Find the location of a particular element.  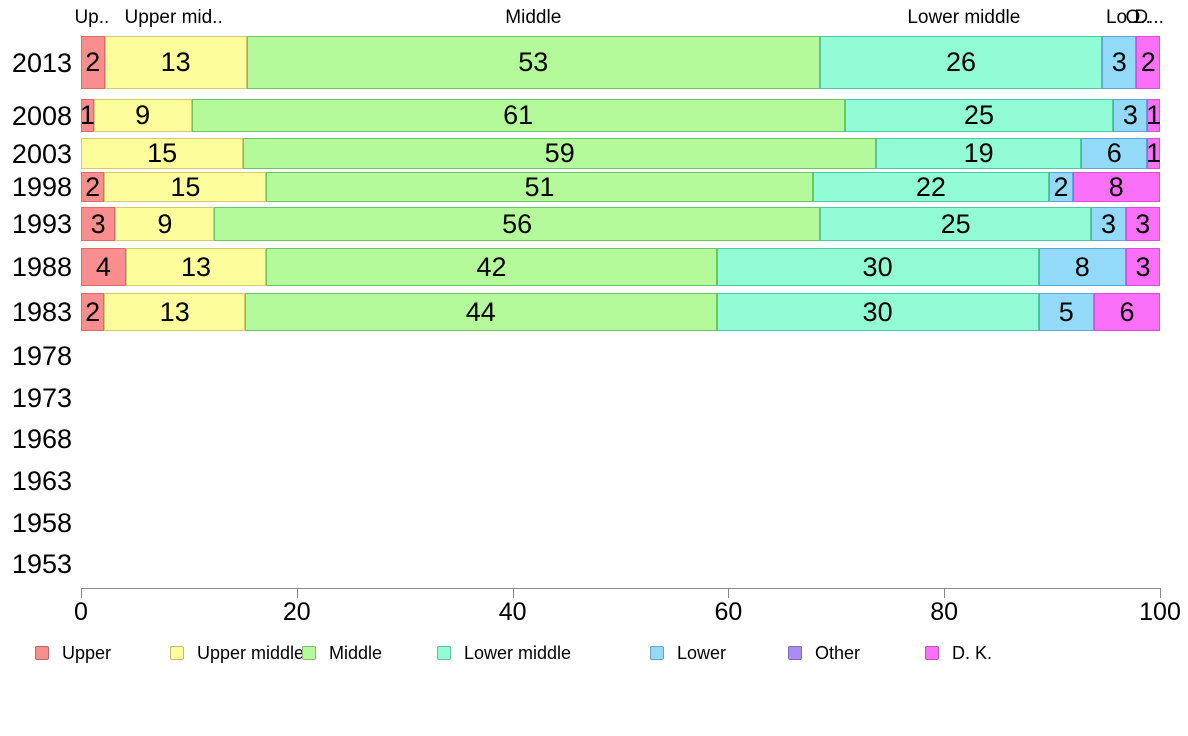

bar-segment-lower-middle: 22 is located at coordinates (931, 186).